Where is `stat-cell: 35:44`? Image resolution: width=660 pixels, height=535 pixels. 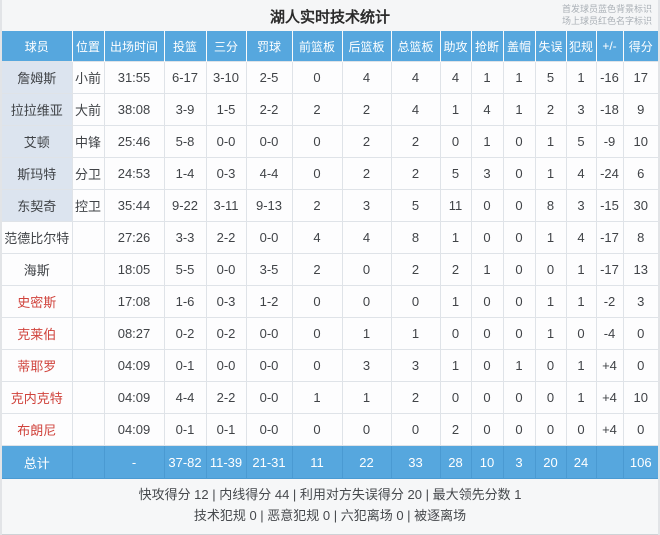 stat-cell: 35:44 is located at coordinates (134, 205).